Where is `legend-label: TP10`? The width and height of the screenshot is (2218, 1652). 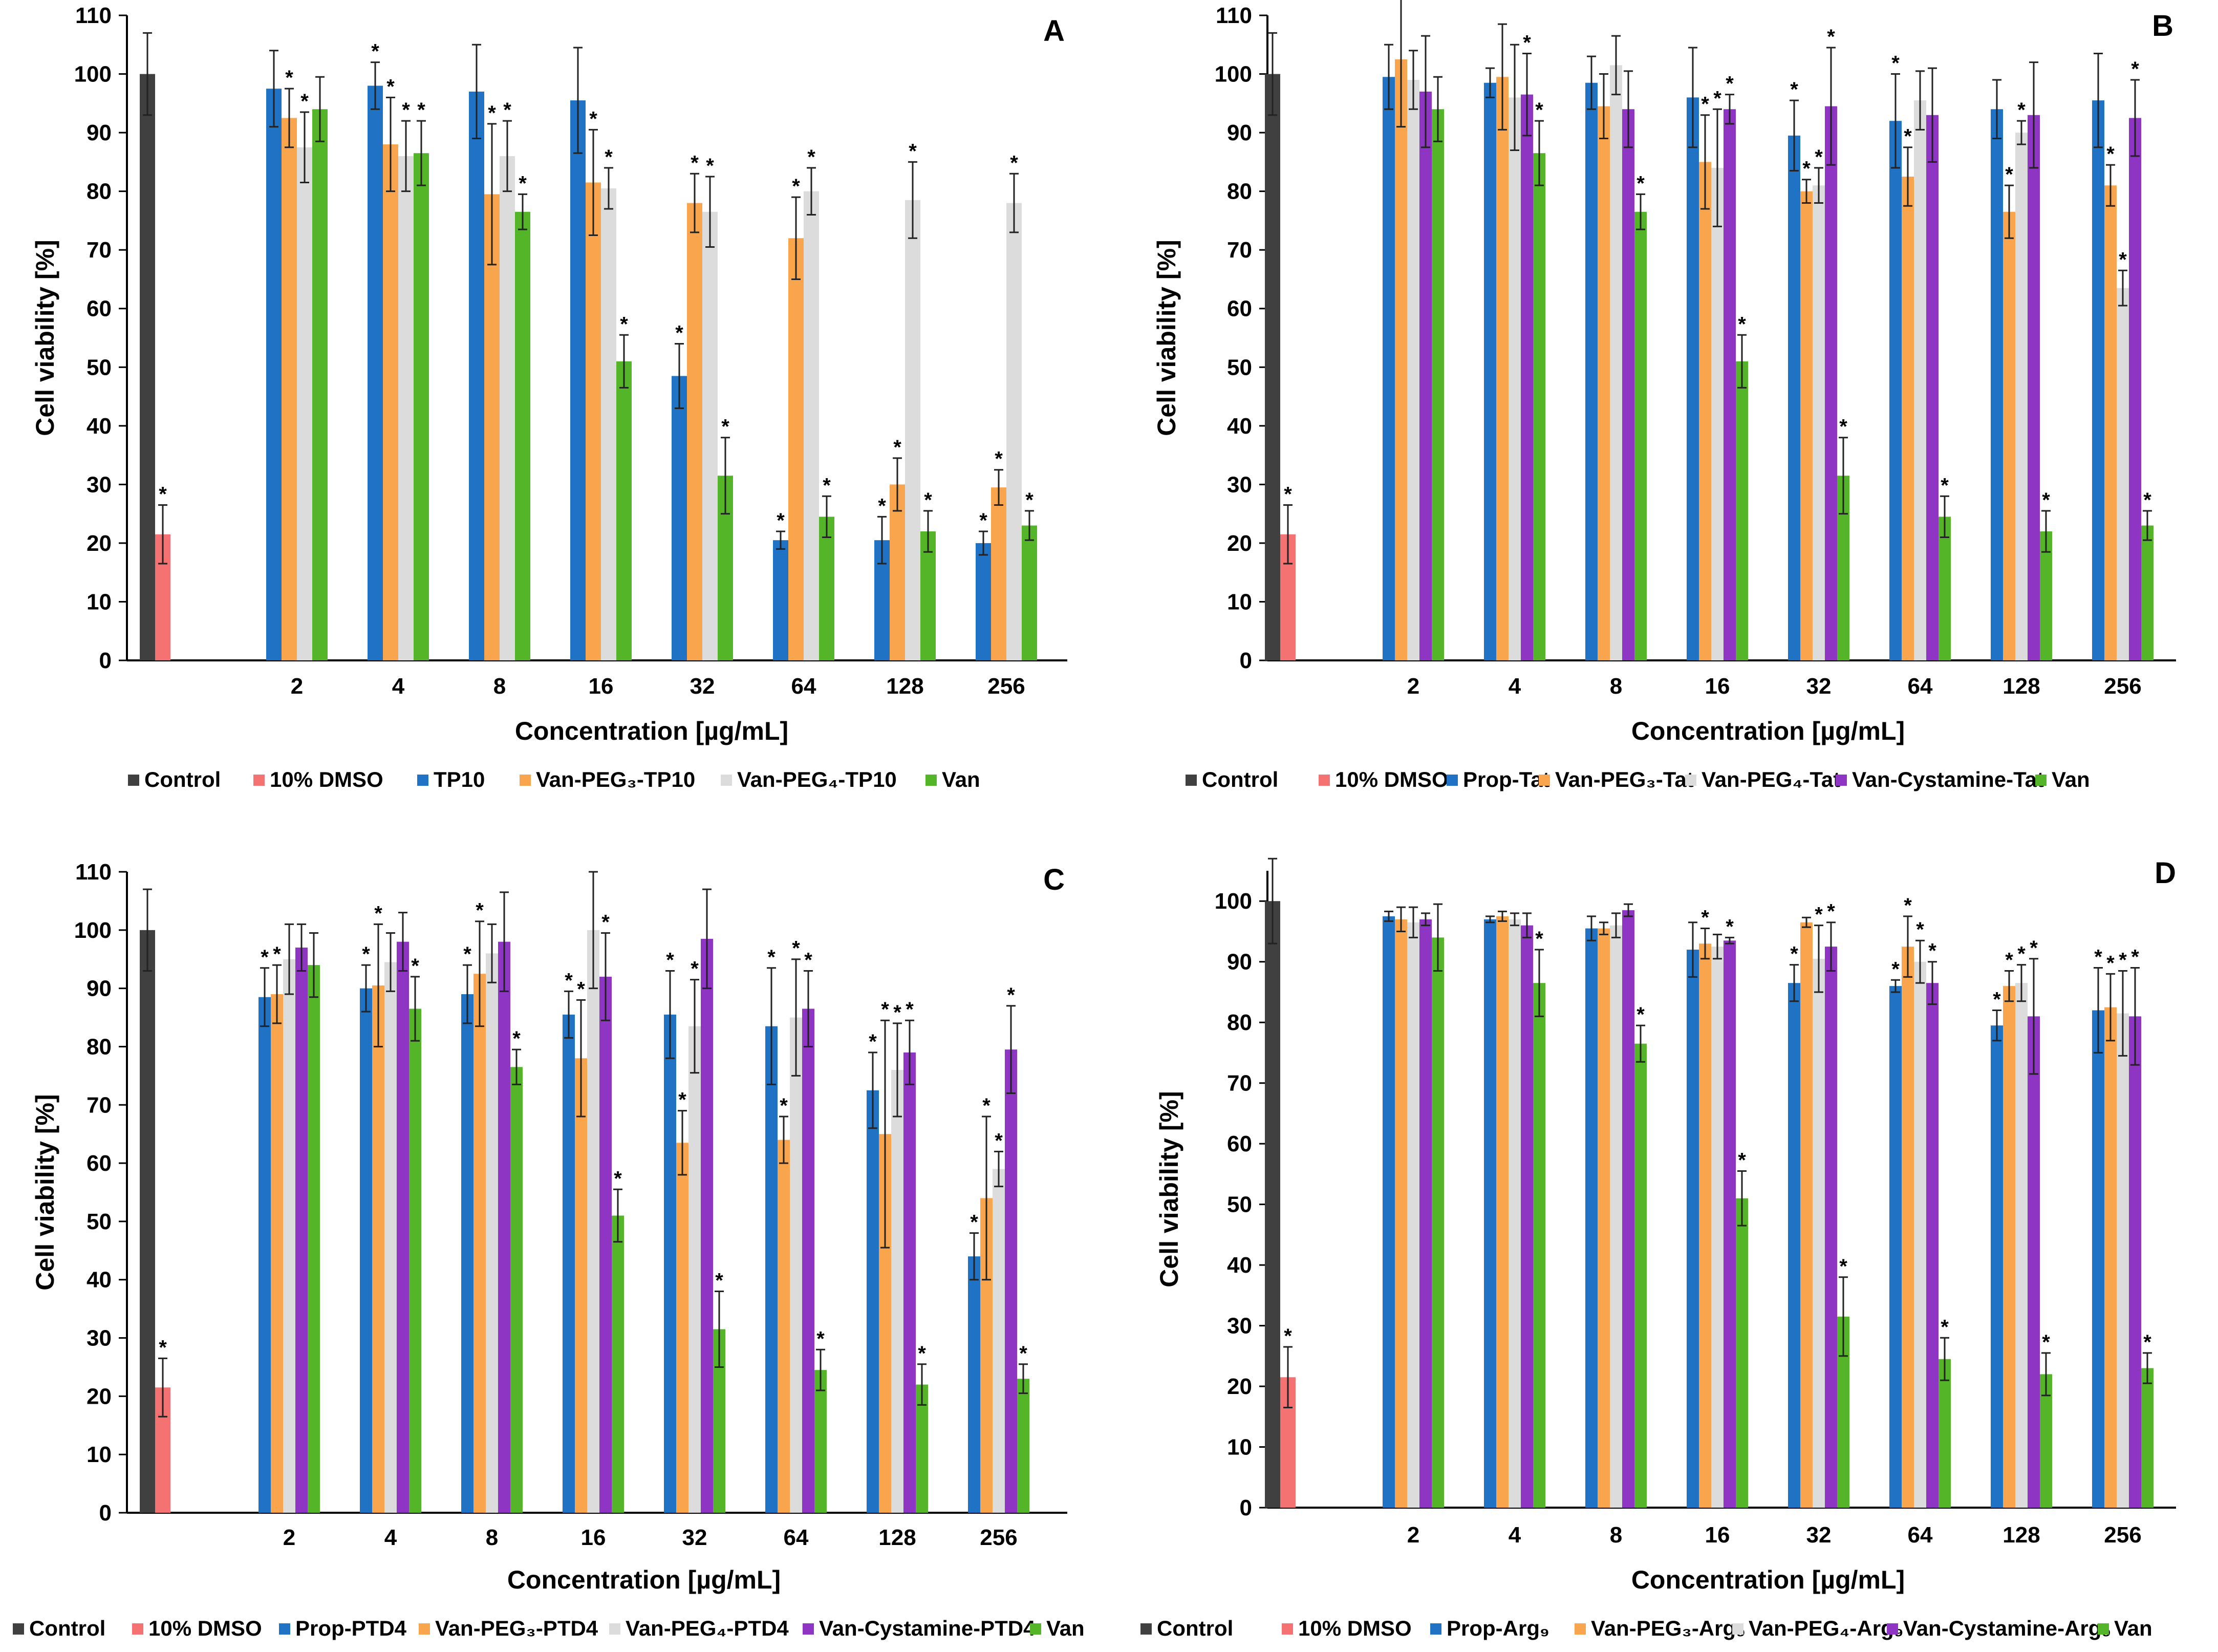
legend-label: TP10 is located at coordinates (459, 779).